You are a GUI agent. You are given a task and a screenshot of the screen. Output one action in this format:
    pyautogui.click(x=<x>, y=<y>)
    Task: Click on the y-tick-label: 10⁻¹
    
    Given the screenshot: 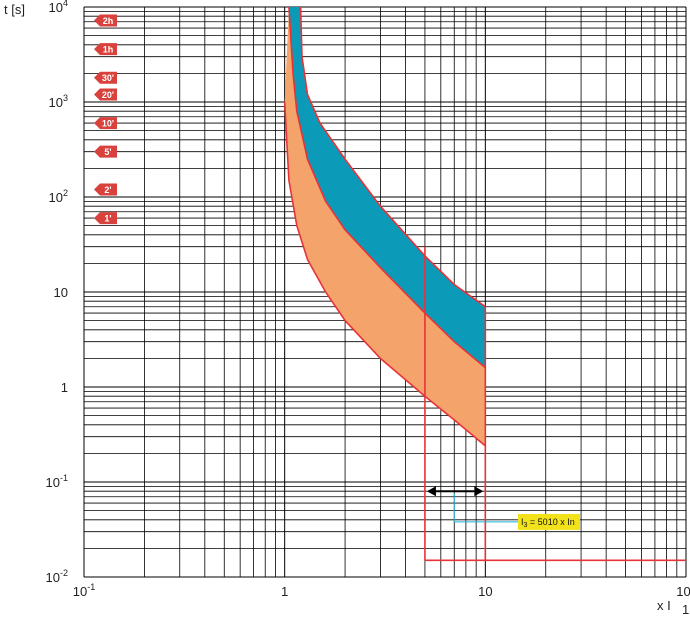 What is the action you would take?
    pyautogui.click(x=57, y=481)
    